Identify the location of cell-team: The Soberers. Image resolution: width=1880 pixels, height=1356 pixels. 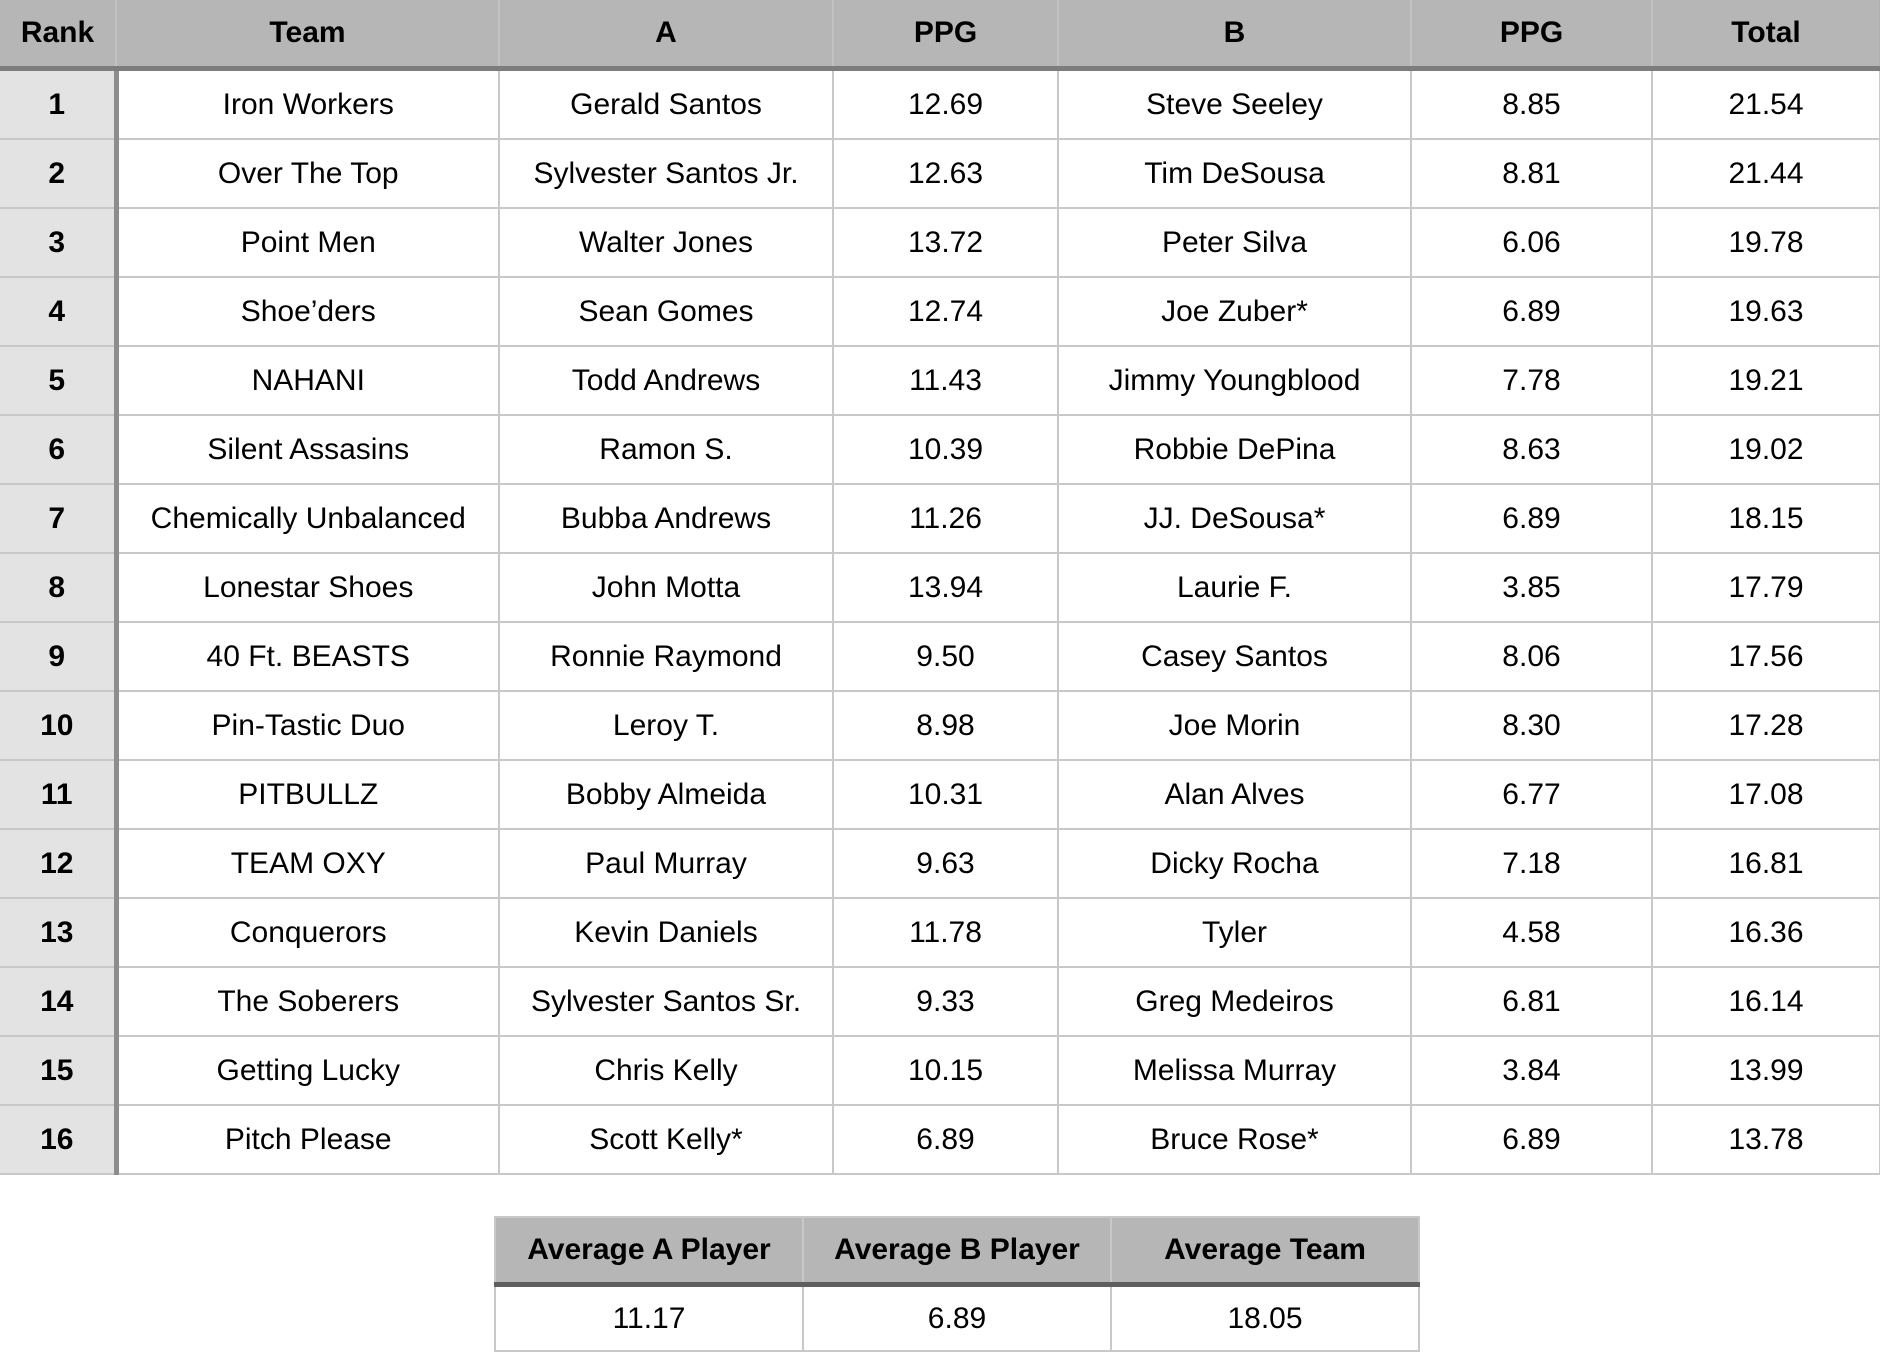
(308, 1002).